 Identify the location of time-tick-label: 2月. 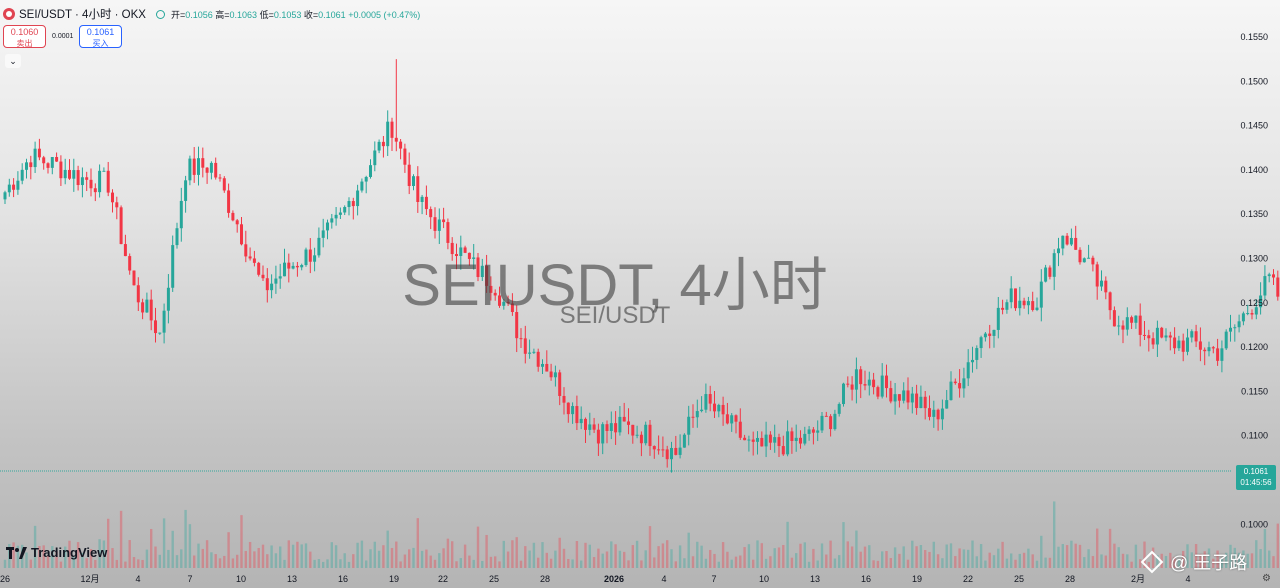
(1138, 579).